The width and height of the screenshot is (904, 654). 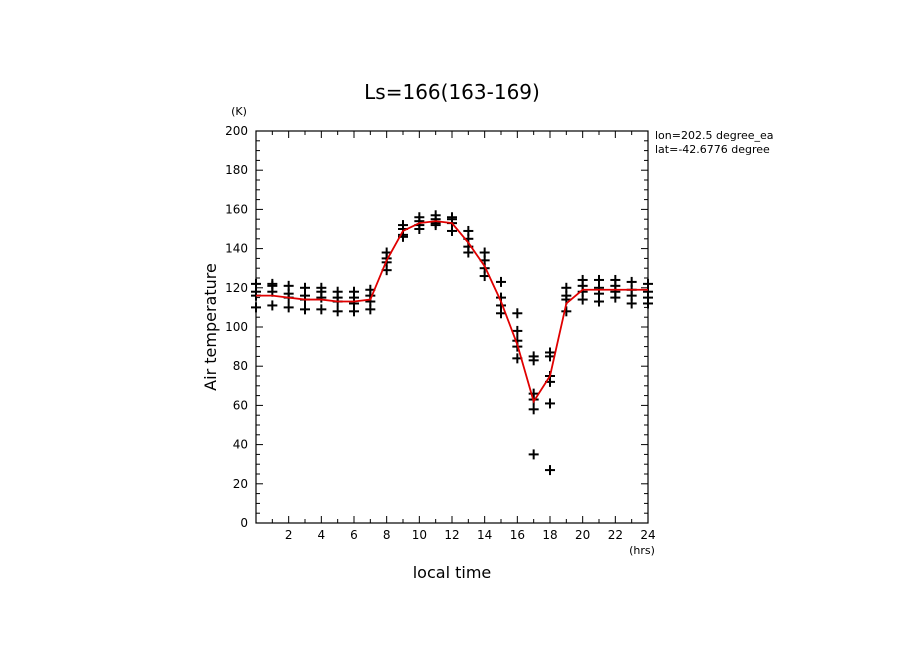 What do you see at coordinates (484, 535) in the screenshot?
I see `x-tick-label: 14` at bounding box center [484, 535].